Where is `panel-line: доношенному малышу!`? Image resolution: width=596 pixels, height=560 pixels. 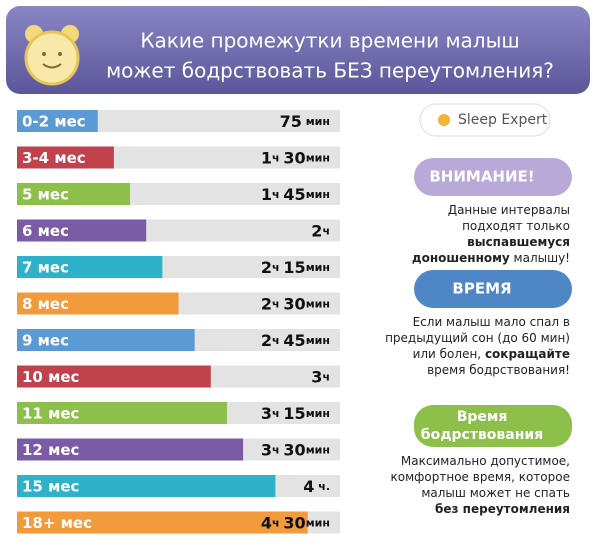 panel-line: доношенному малышу! is located at coordinates (491, 258).